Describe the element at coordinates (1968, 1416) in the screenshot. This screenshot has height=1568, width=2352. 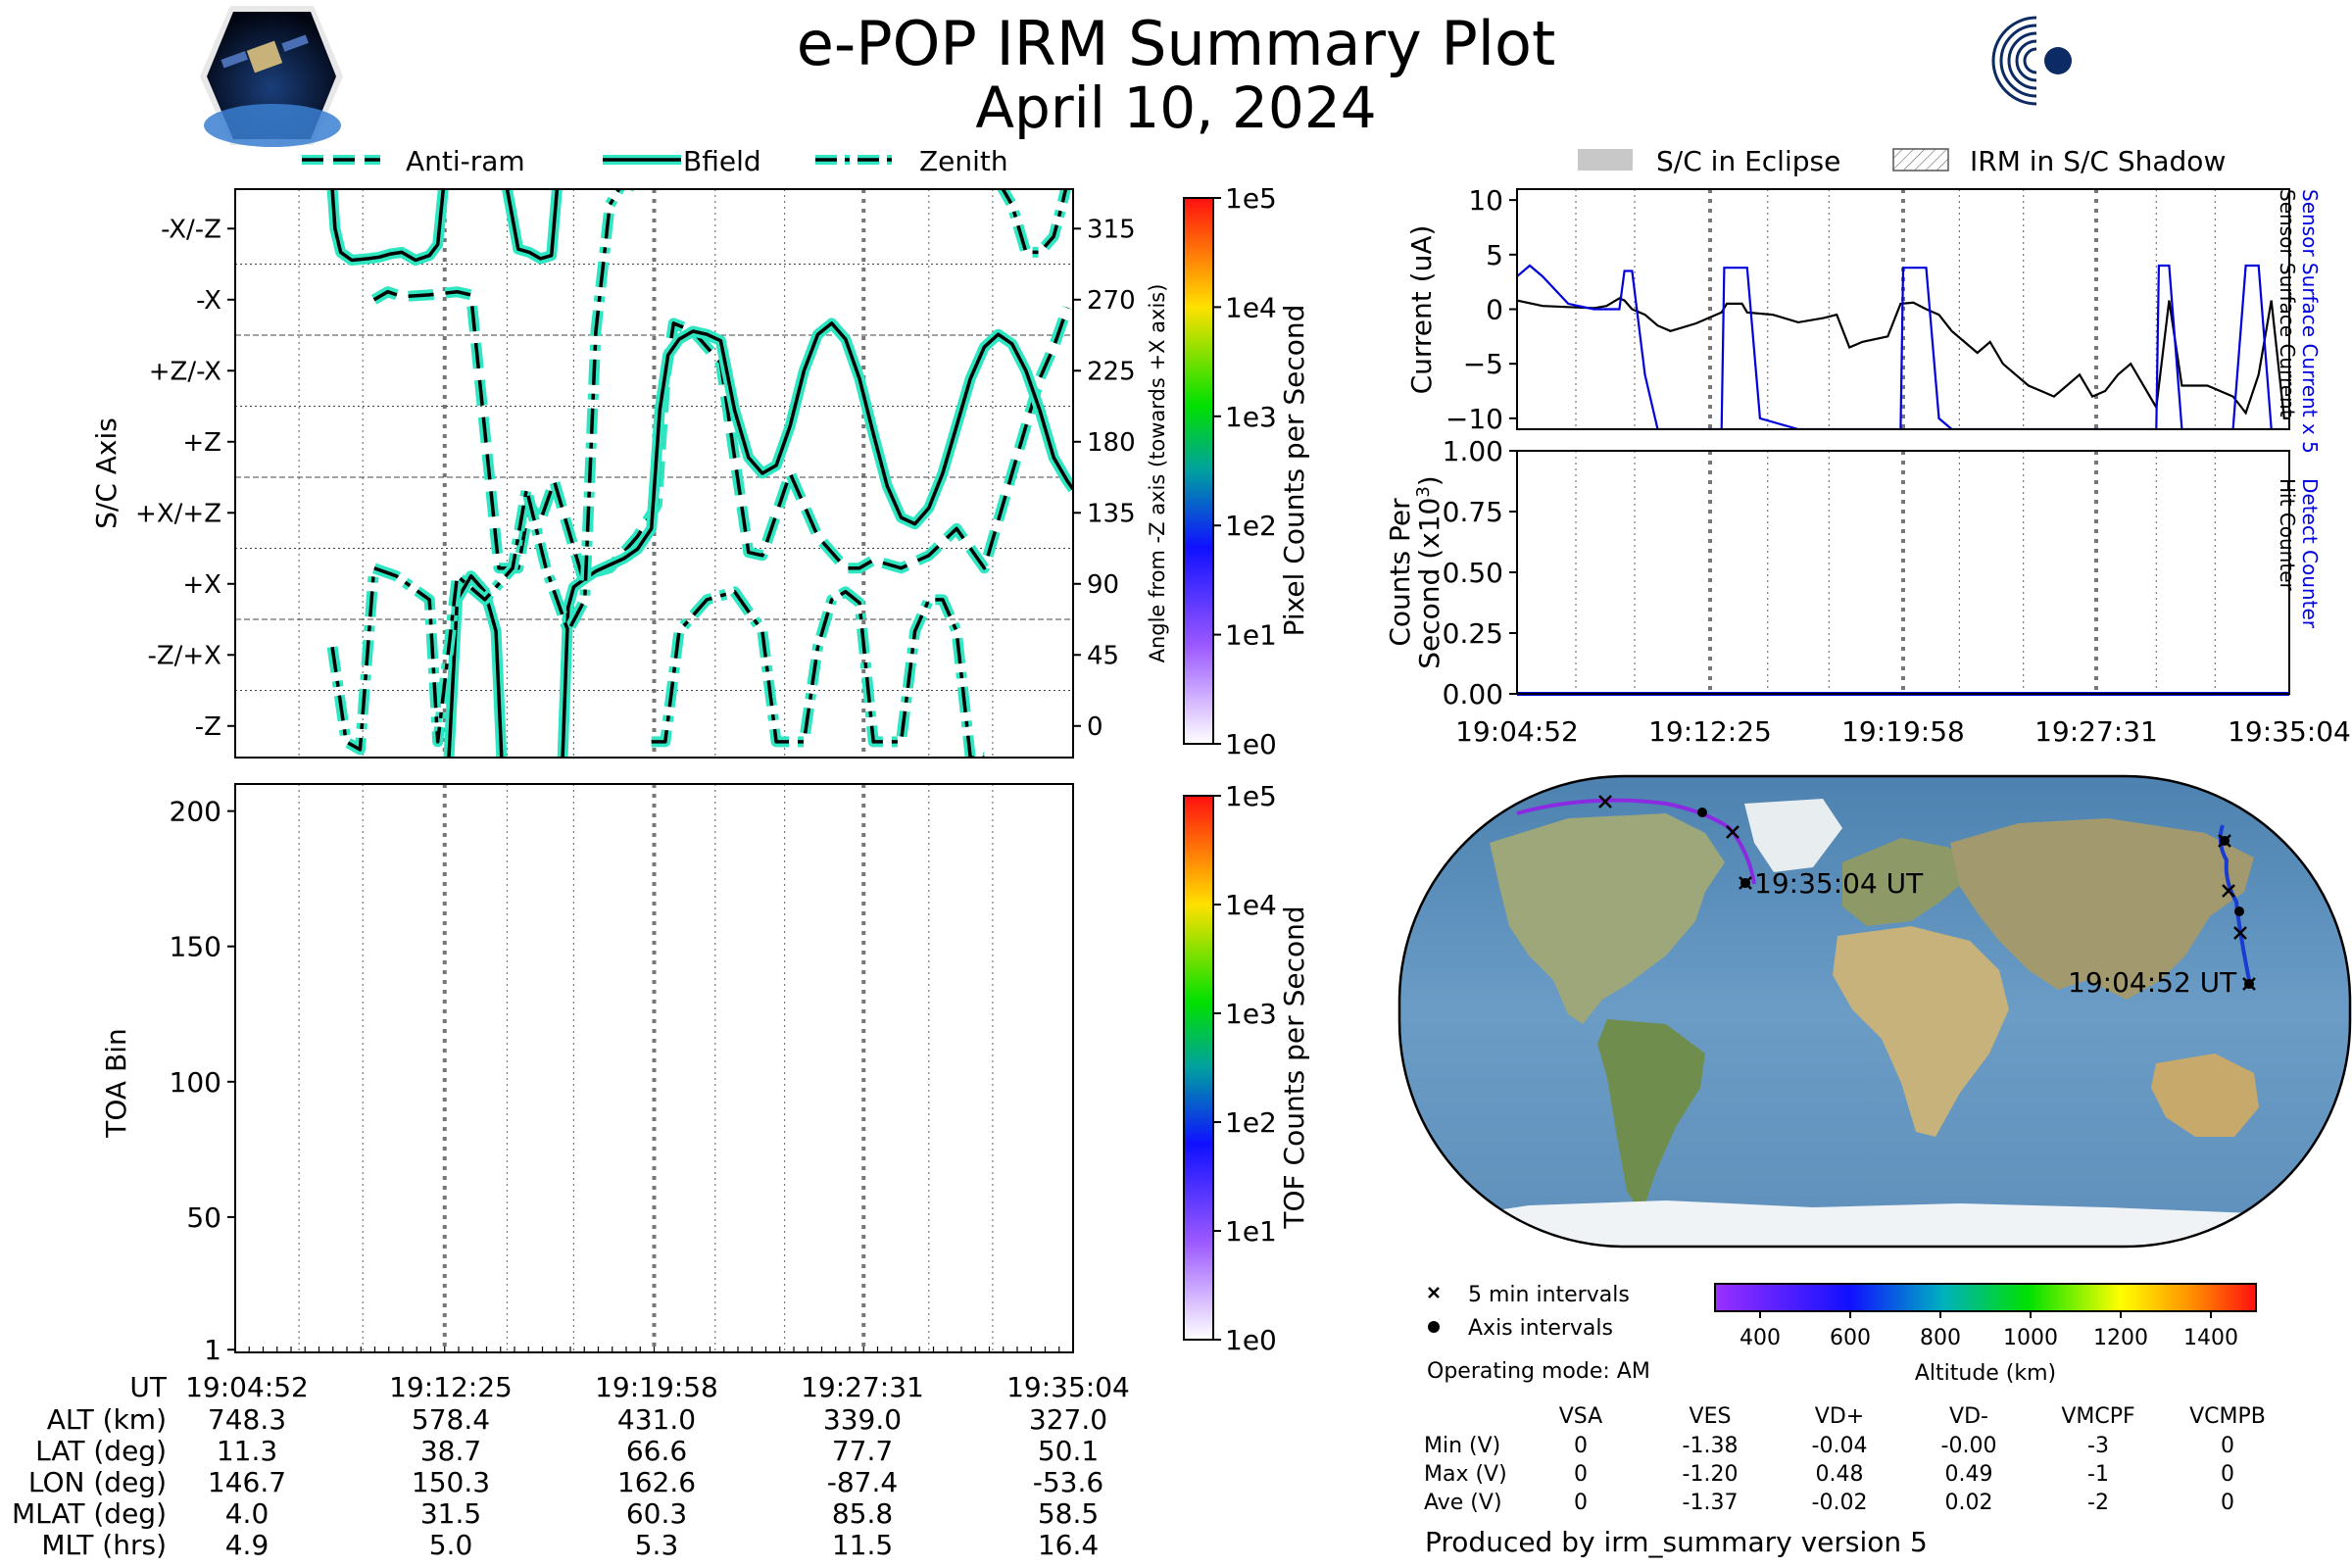
I see `voltage-header: VD-` at that location.